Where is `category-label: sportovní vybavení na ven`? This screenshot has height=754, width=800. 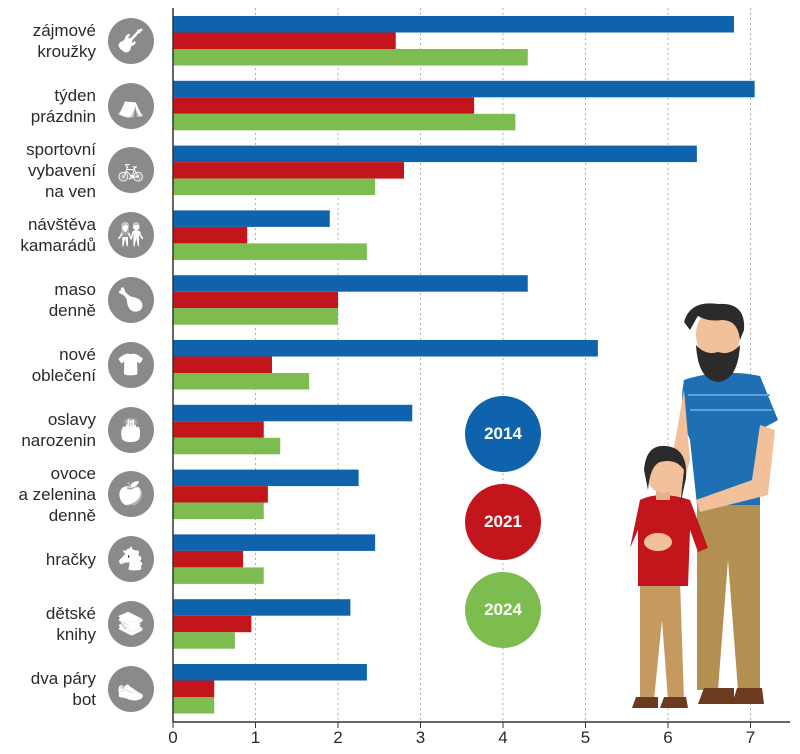
category-label: sportovní vybavení na ven is located at coordinates (61, 170).